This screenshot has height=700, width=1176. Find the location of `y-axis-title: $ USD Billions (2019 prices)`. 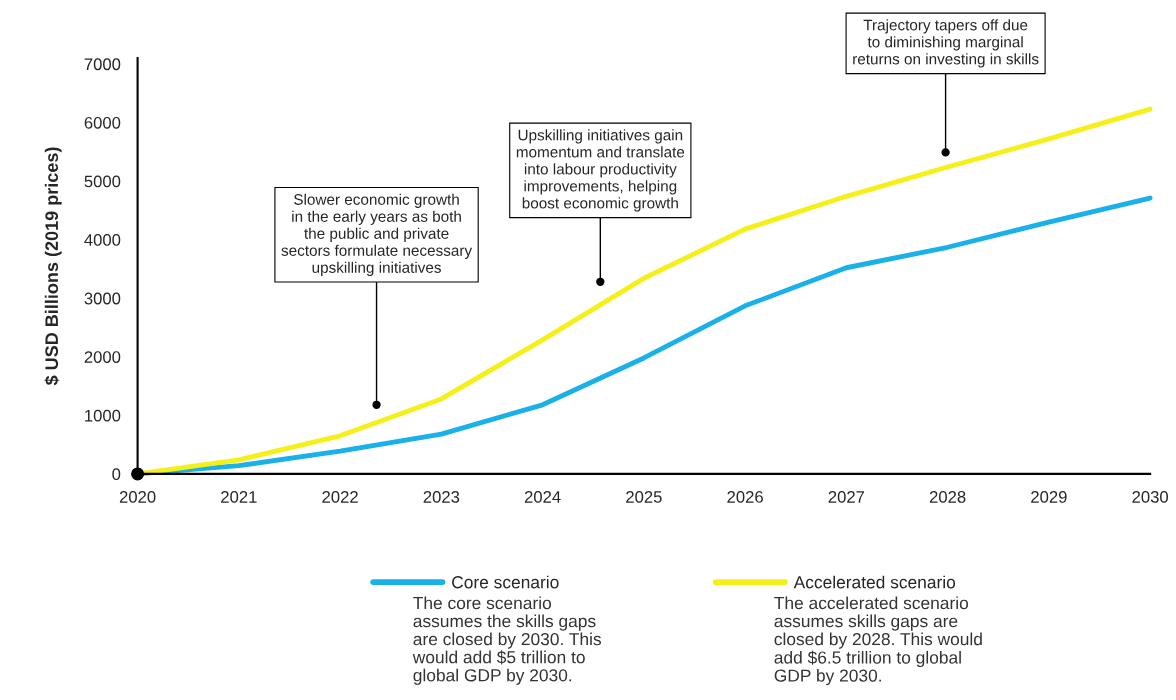

y-axis-title: $ USD Billions (2019 prices) is located at coordinates (53, 266).